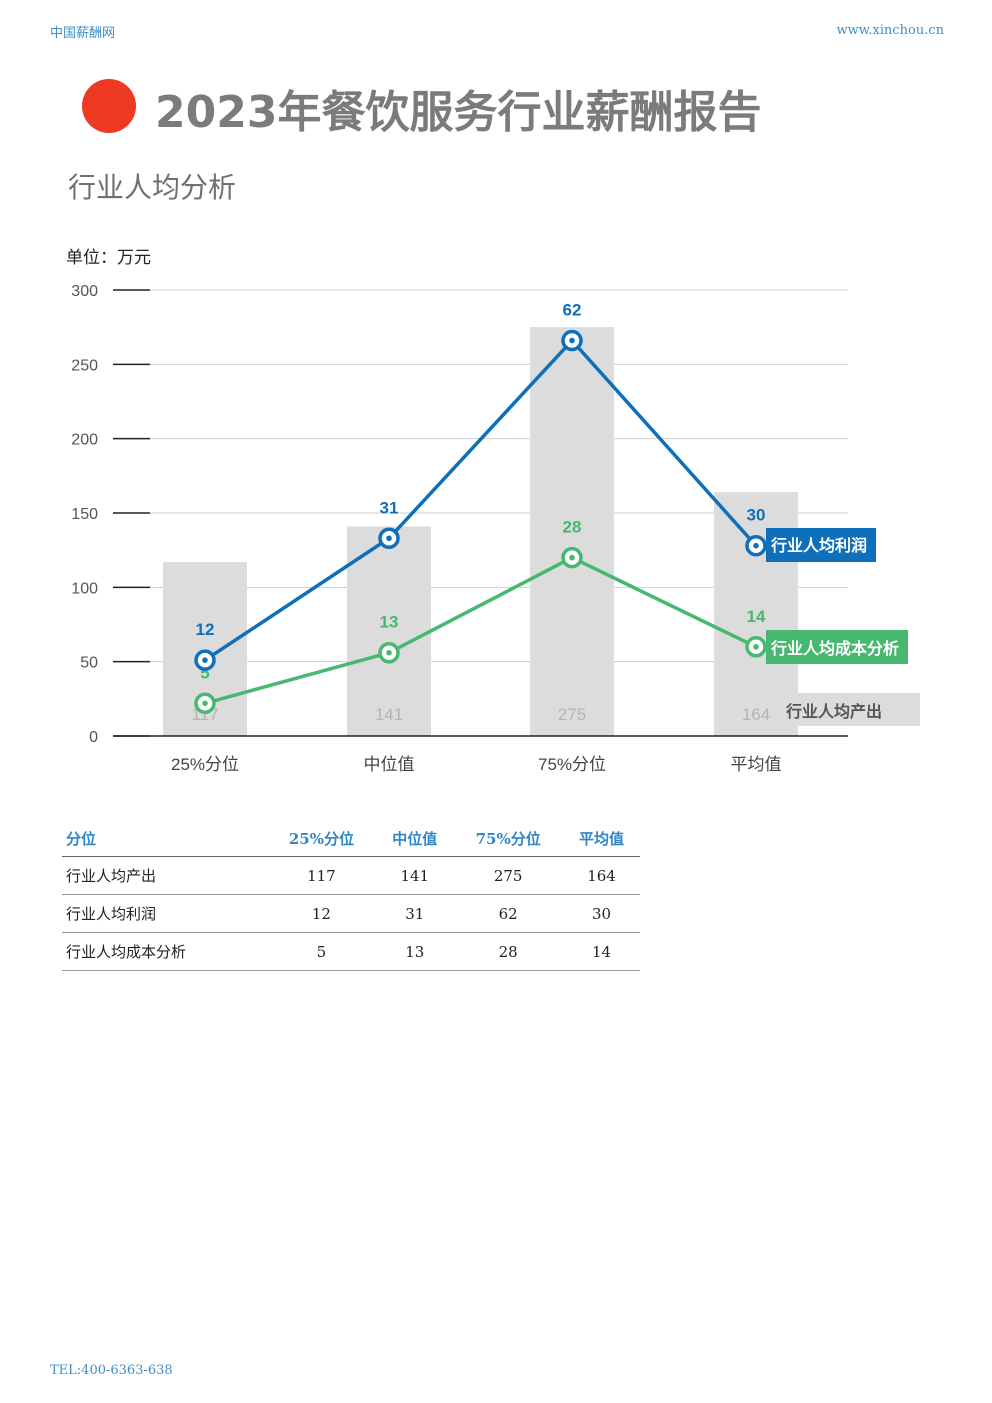 This screenshot has height=1403, width=992. I want to click on table-header-cell: 中位值, so click(415, 838).